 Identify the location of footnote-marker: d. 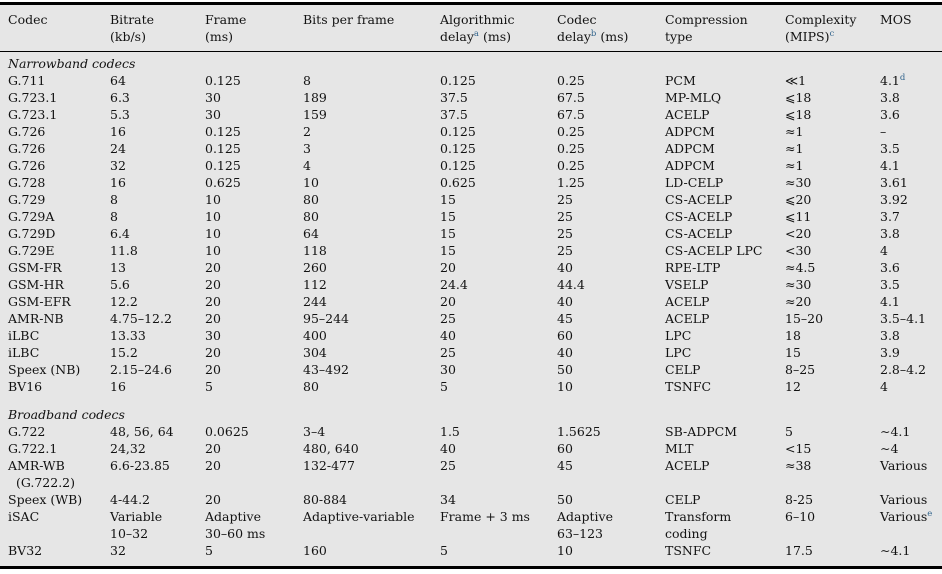
(902, 77).